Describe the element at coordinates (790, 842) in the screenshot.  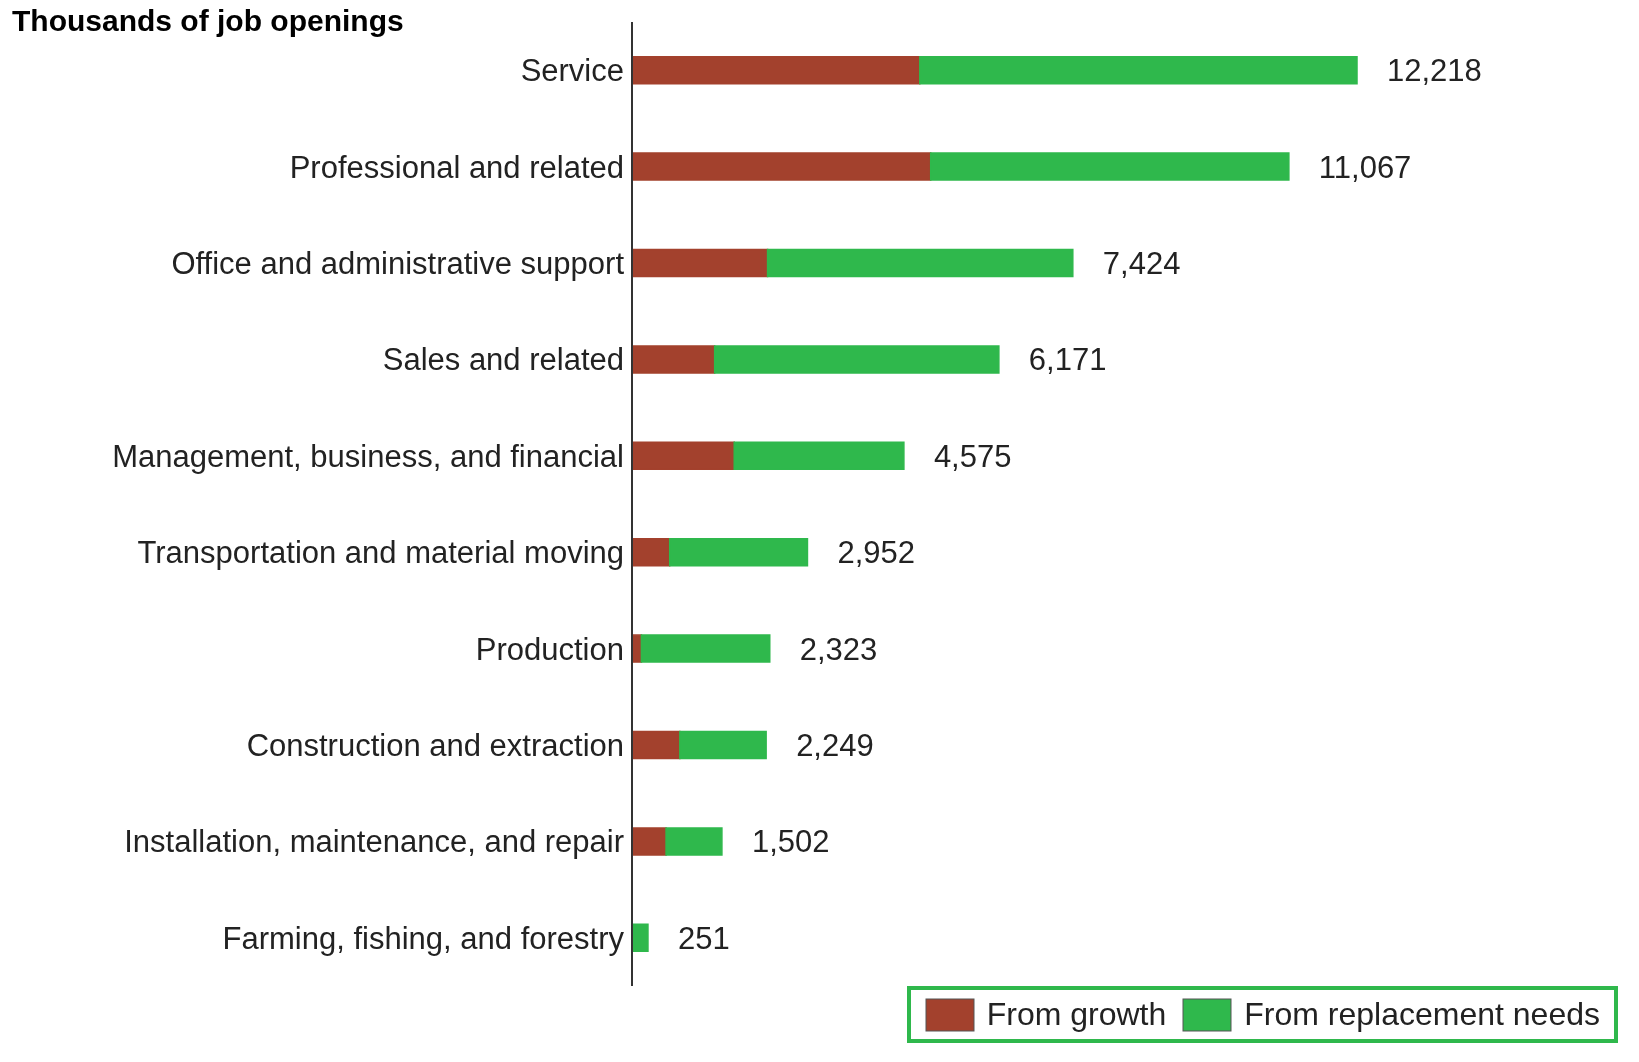
I see `annotation: 1,502` at that location.